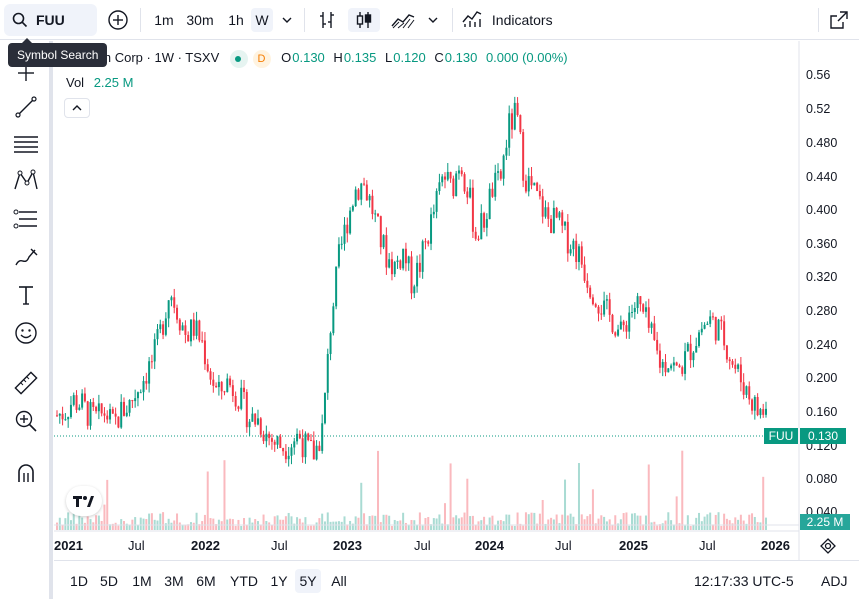  I want to click on area-chart-type-button, so click(403, 20).